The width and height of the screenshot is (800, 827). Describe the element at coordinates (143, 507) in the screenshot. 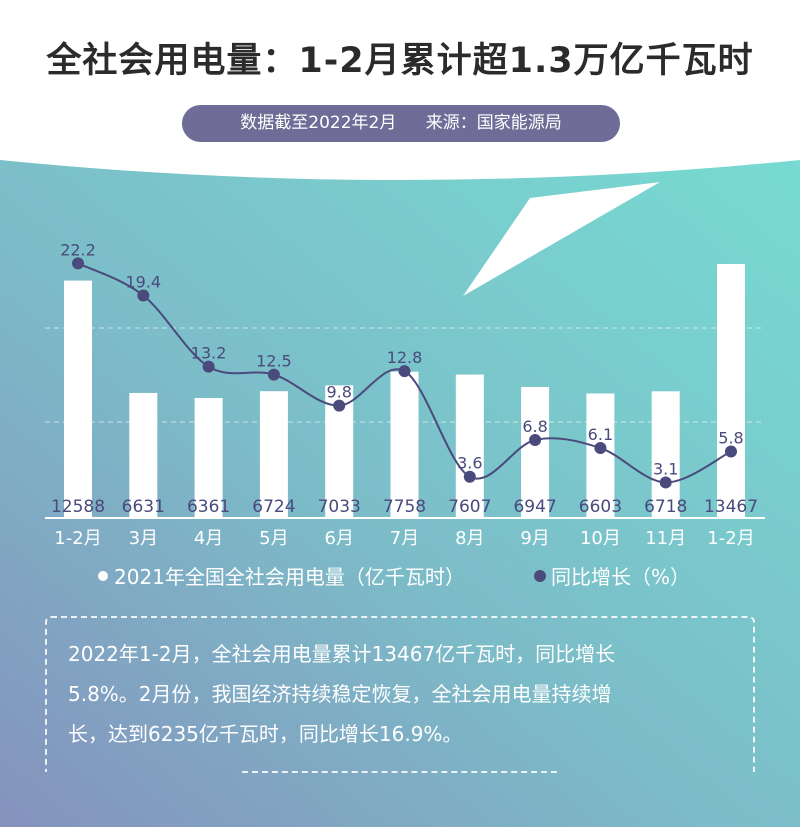

I see `bar-value-label: 6631` at that location.